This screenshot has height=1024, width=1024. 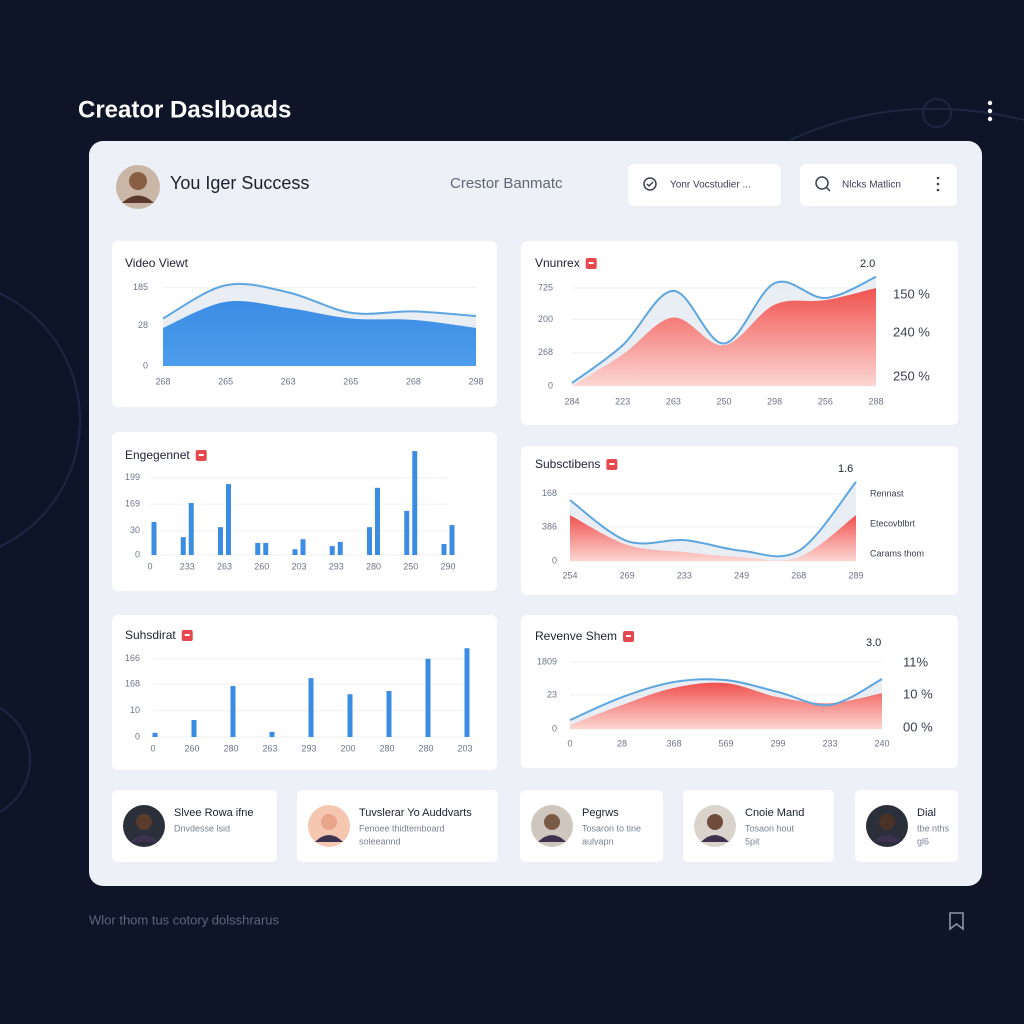 What do you see at coordinates (569, 743) in the screenshot?
I see `x-tick-label: 0` at bounding box center [569, 743].